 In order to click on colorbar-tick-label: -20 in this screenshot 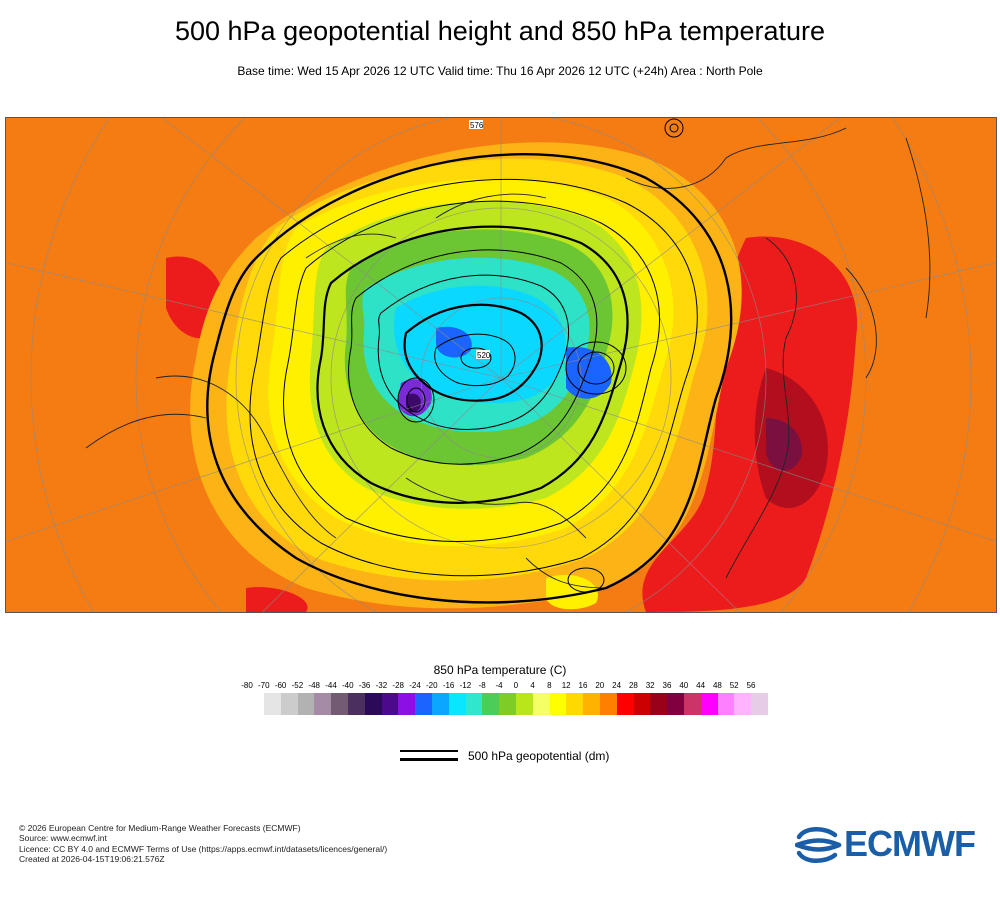, I will do `click(432, 685)`.